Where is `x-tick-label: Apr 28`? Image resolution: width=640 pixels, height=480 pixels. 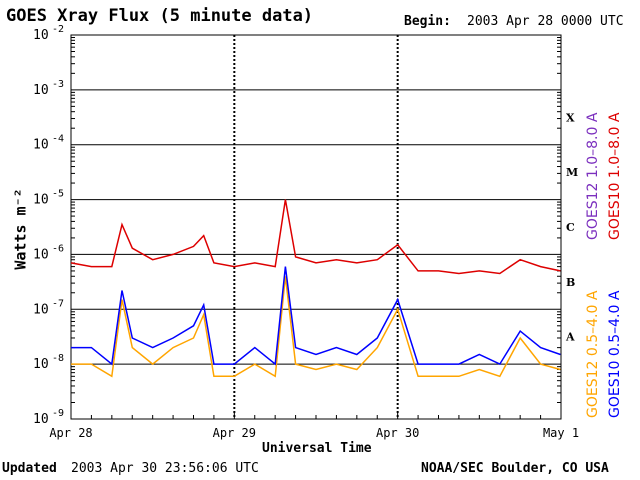 x-tick-label: Apr 28 is located at coordinates (70, 433).